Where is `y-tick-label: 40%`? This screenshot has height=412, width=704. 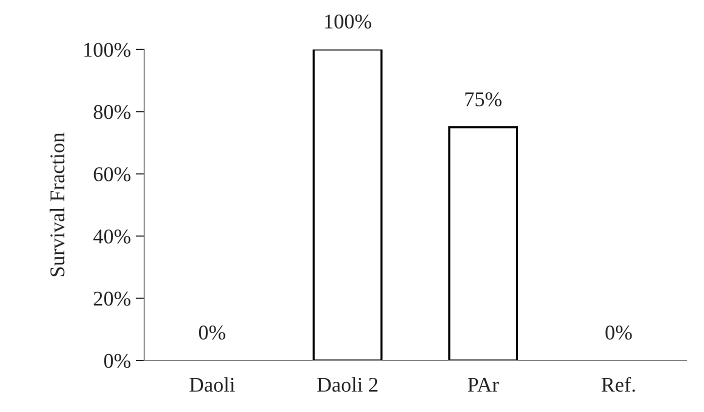 y-tick-label: 40% is located at coordinates (111, 236).